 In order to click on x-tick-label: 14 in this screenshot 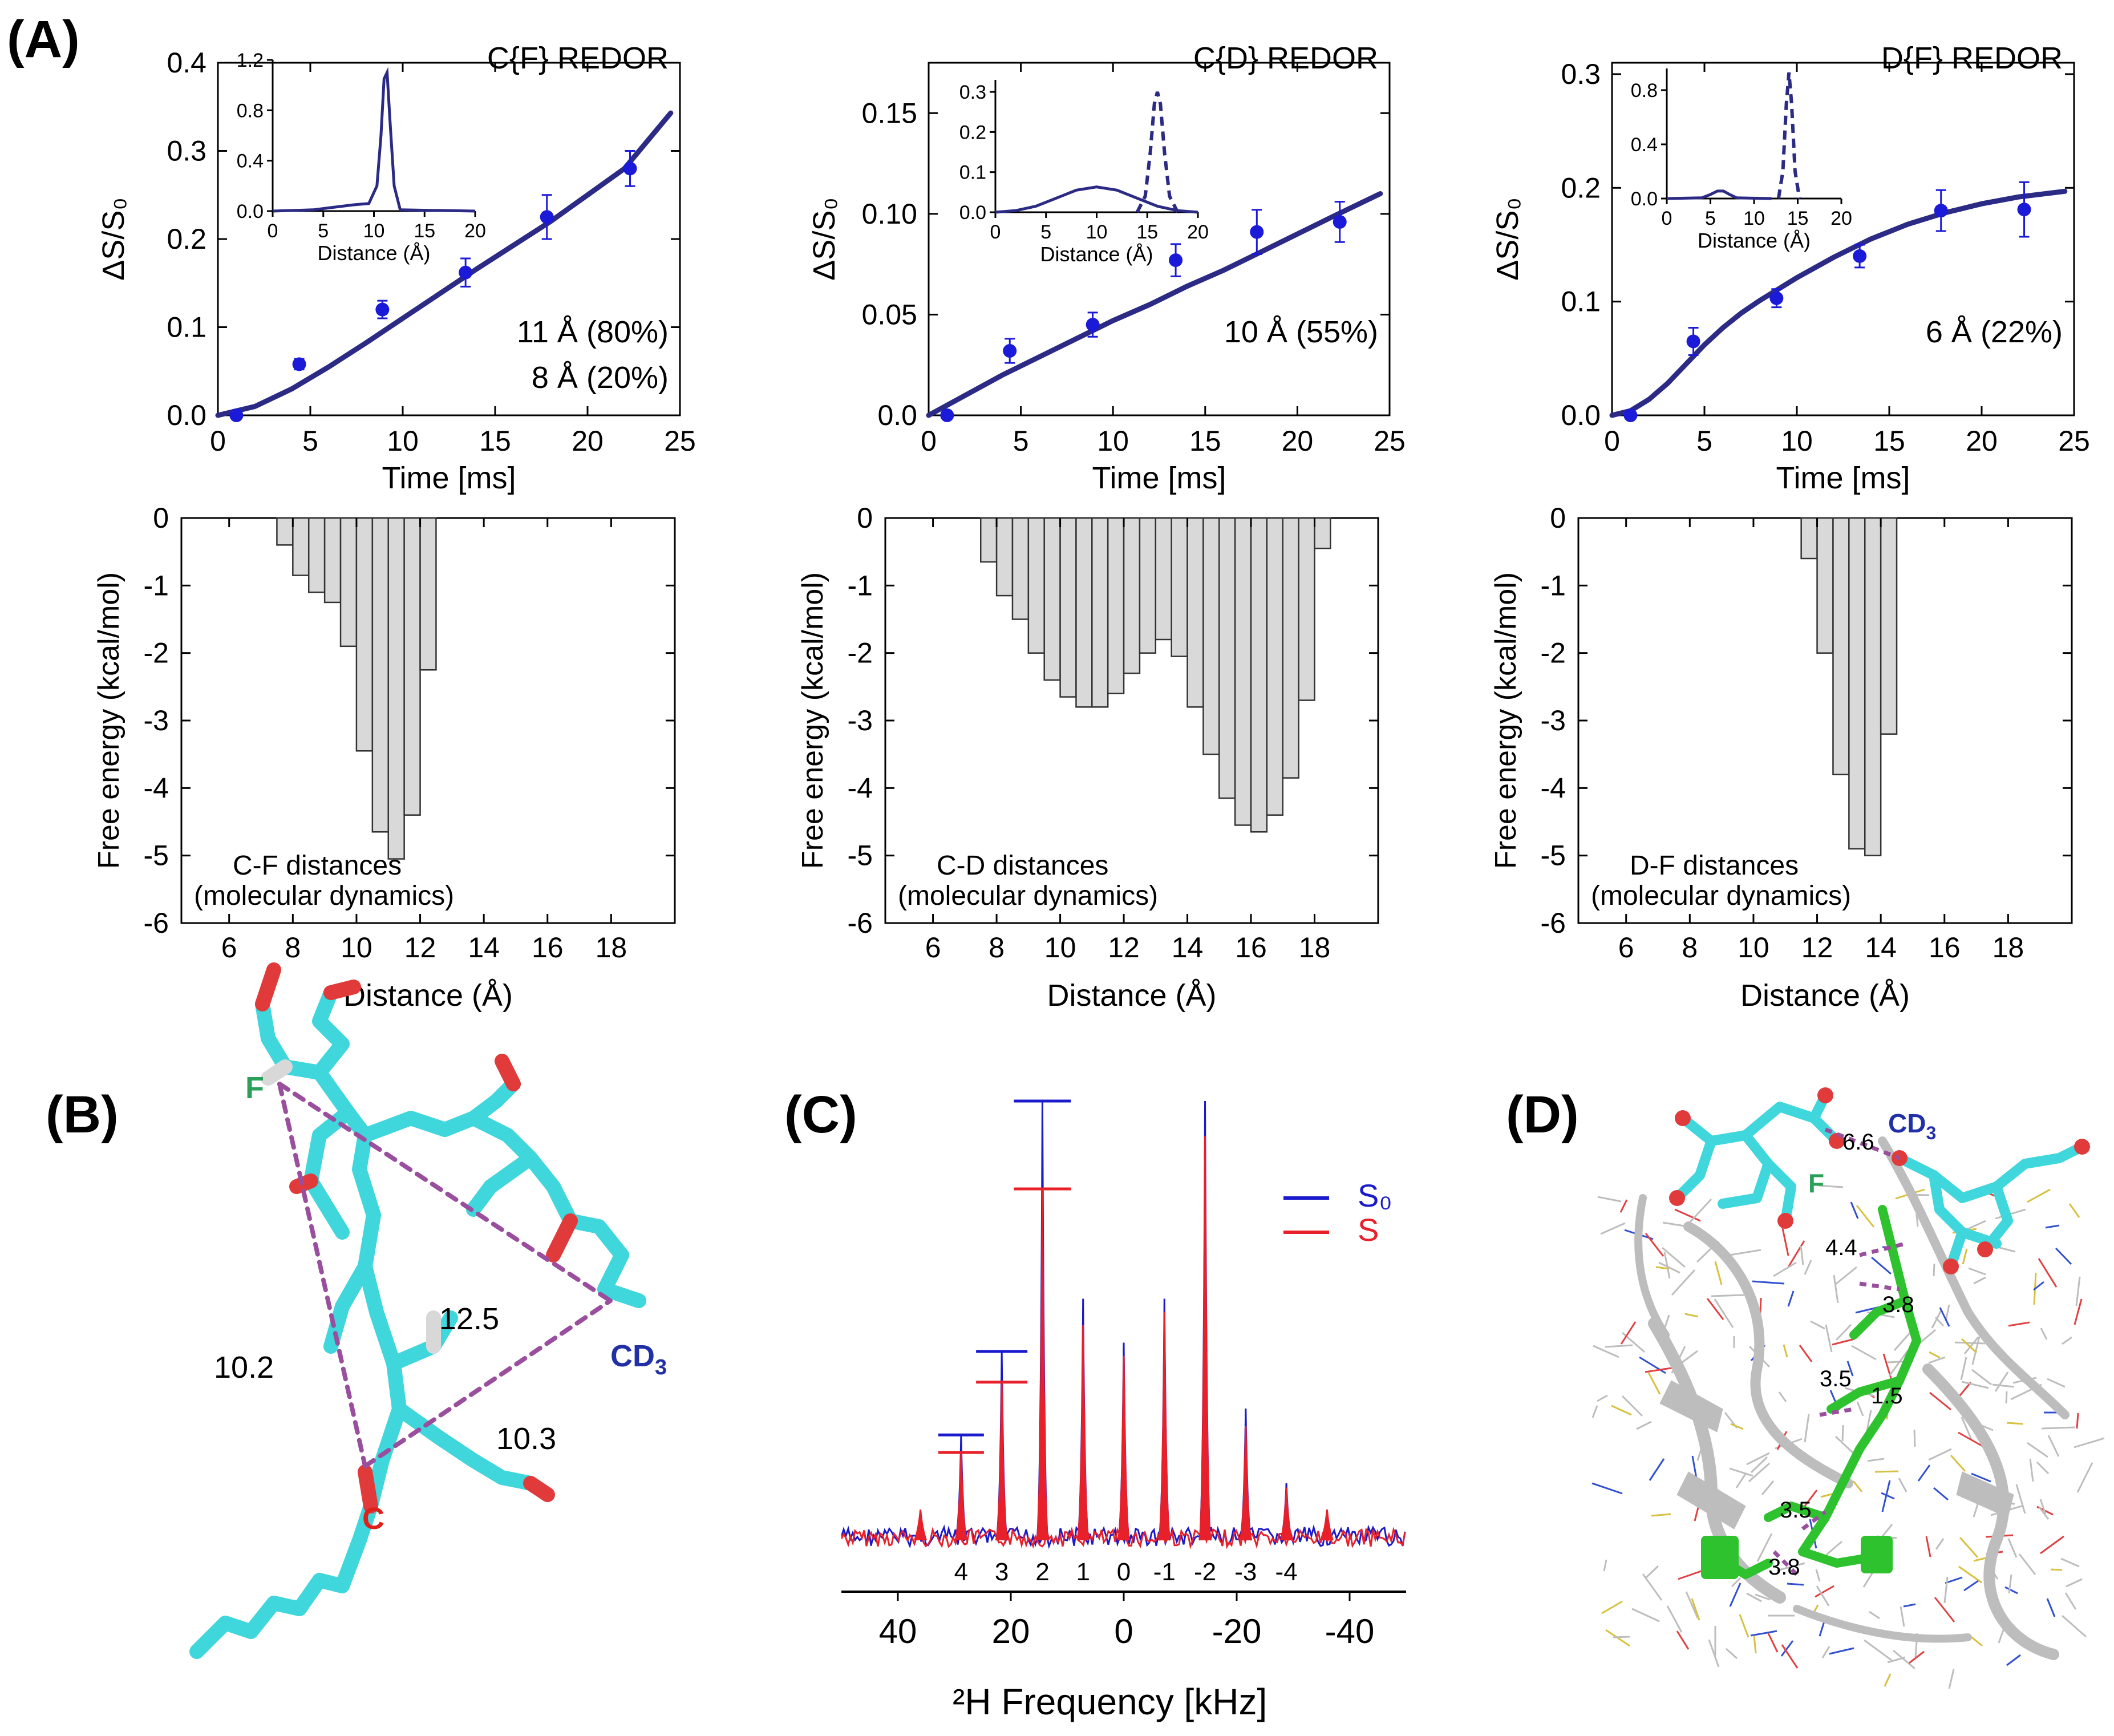, I will do `click(1881, 948)`.